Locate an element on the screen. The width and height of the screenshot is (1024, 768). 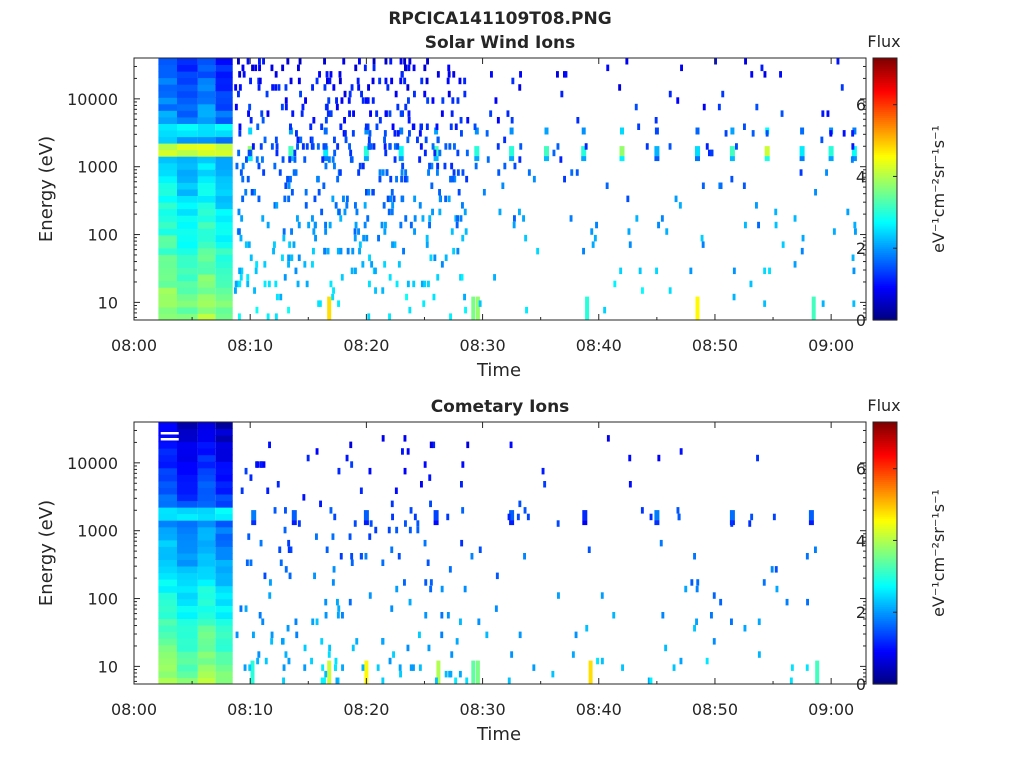
colorbar-tick-label: 2 is located at coordinates (861, 248).